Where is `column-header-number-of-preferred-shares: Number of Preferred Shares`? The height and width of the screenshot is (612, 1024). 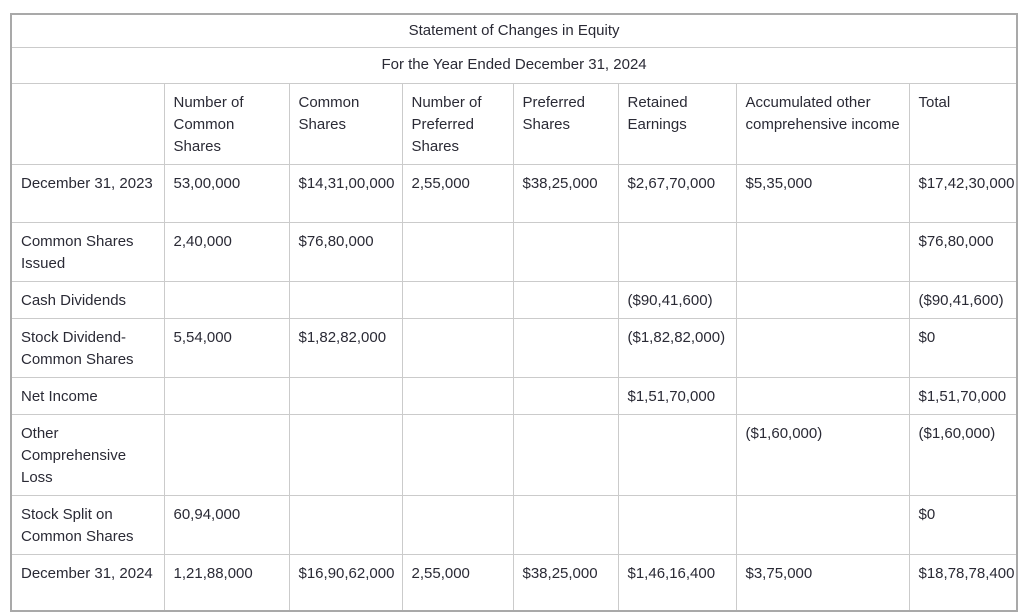 column-header-number-of-preferred-shares: Number of Preferred Shares is located at coordinates (457, 123).